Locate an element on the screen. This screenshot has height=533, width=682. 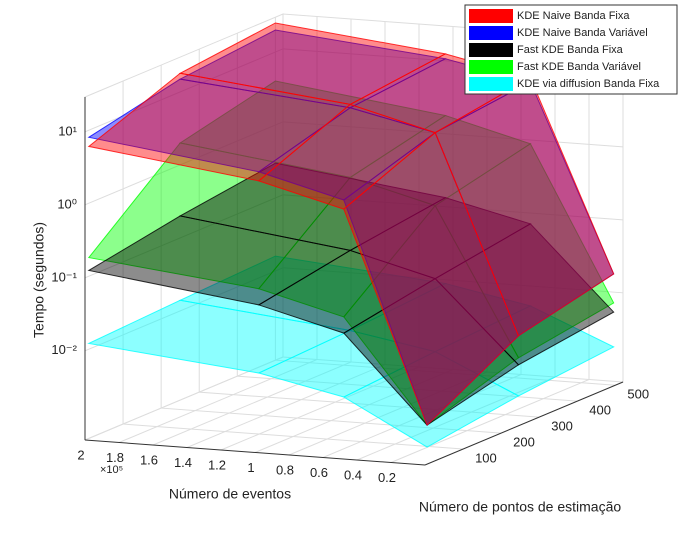
x-axis-label: Número de eventos is located at coordinates (230, 494).